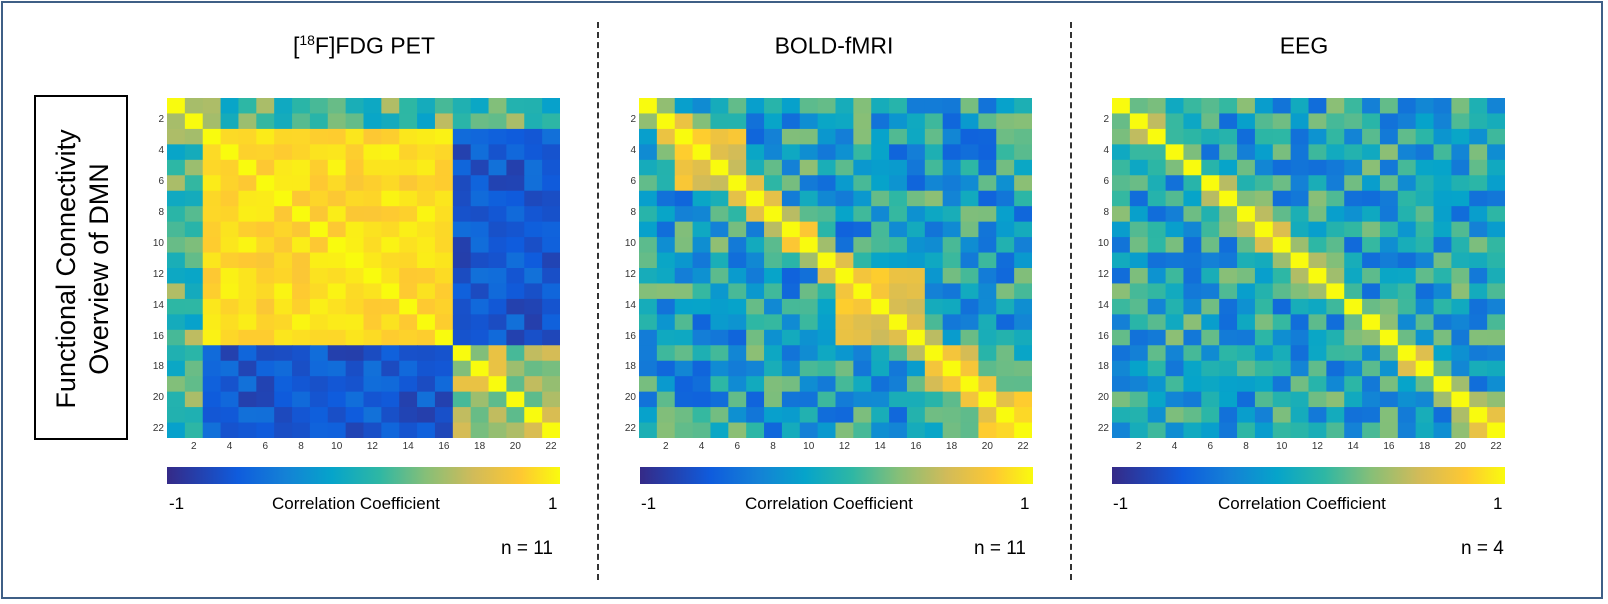  What do you see at coordinates (630, 305) in the screenshot?
I see `y-tick-label: 14` at bounding box center [630, 305].